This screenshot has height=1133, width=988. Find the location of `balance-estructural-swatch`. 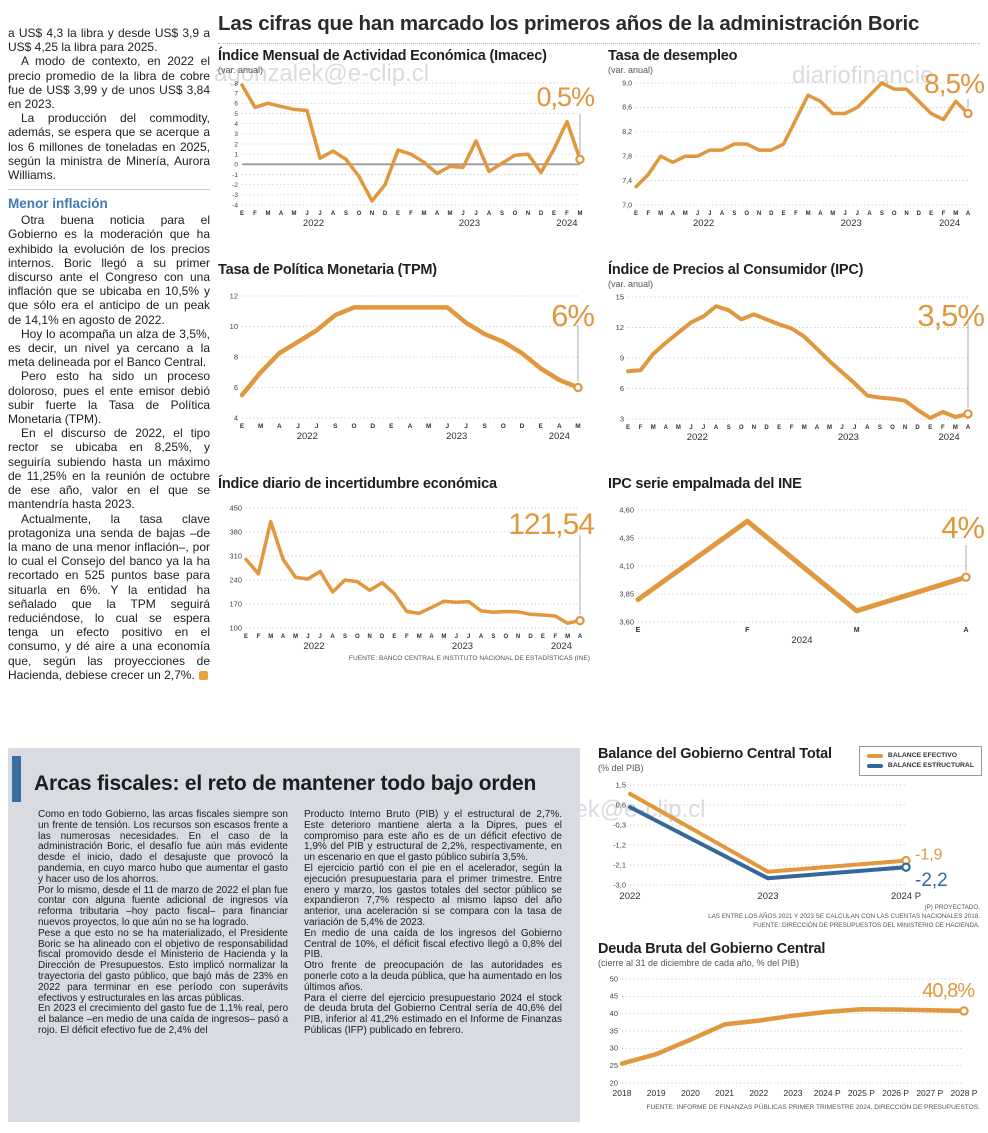

balance-estructural-swatch is located at coordinates (874, 766).